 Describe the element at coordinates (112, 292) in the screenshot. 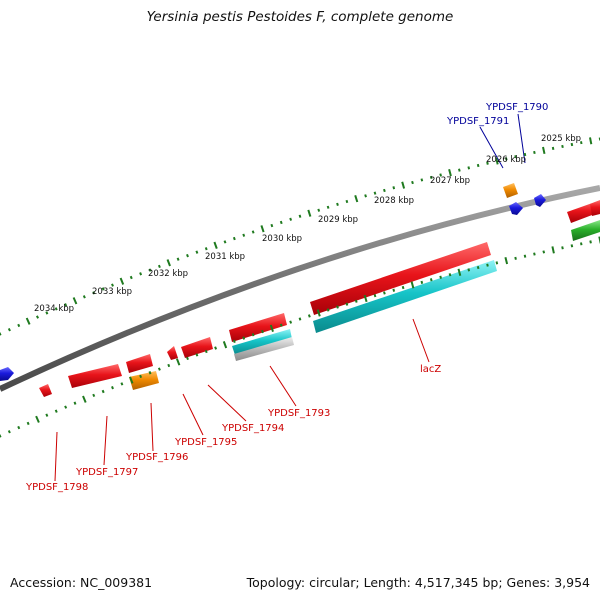

I see `tick-label: 2033 kbp` at that location.